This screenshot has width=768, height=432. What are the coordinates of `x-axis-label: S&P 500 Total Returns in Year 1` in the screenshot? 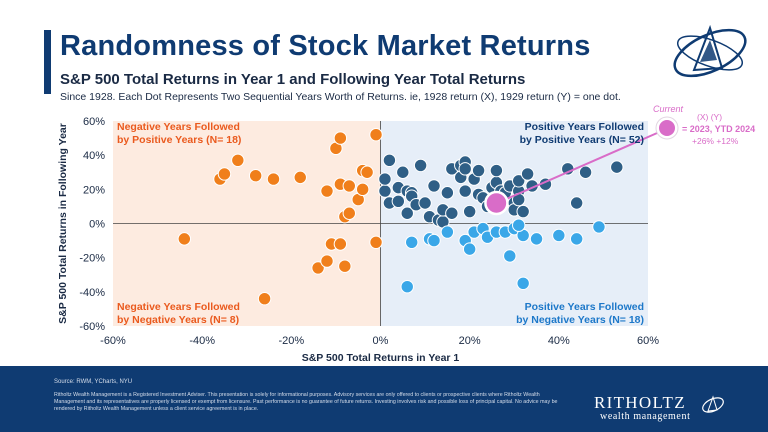 It's located at (381, 358).